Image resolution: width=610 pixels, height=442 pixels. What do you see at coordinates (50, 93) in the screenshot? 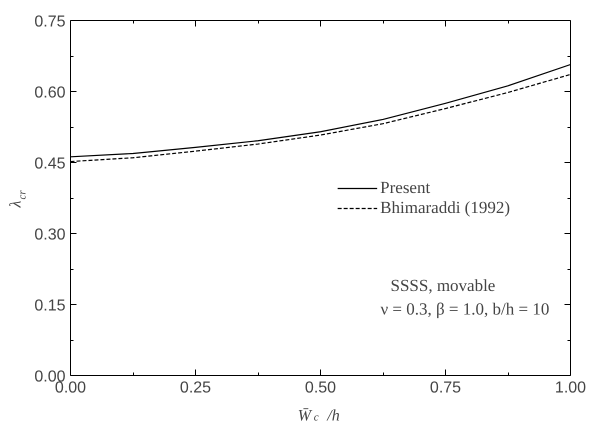
I see `y-tick-label: 0.60` at bounding box center [50, 93].